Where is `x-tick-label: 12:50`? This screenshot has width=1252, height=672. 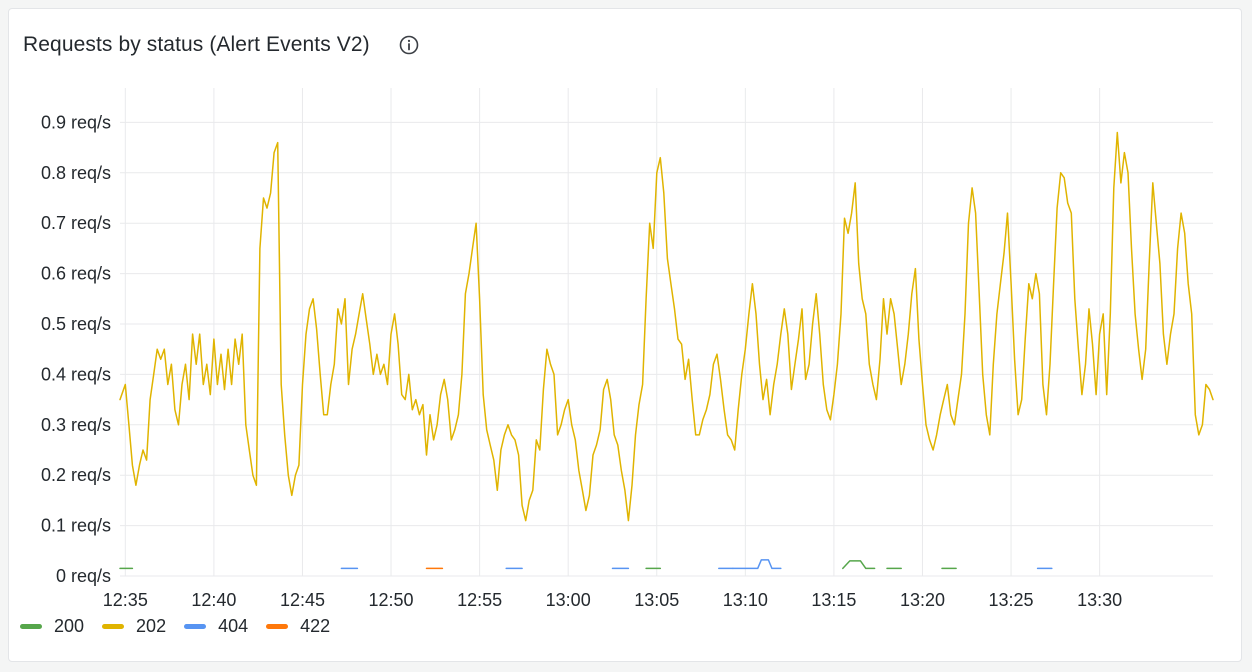 x-tick-label: 12:50 is located at coordinates (391, 600).